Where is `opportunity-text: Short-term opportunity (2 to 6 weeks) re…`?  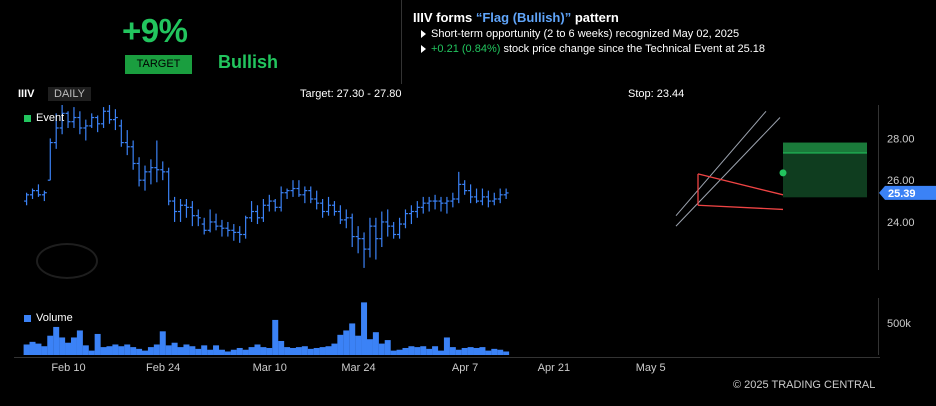
opportunity-text: Short-term opportunity (2 to 6 weeks) re… is located at coordinates (585, 34).